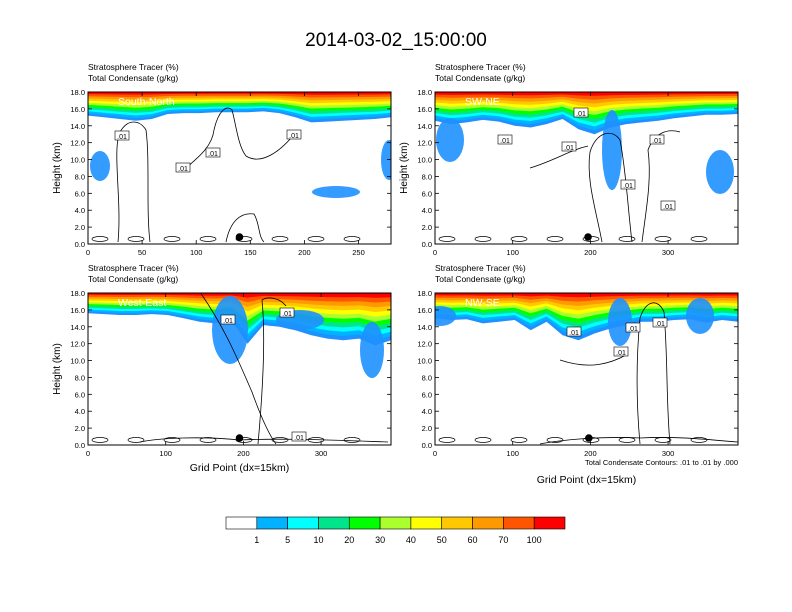  I want to click on colorbar: 1 5 10 20 30 40 50 60 70 100, so click(395, 530).